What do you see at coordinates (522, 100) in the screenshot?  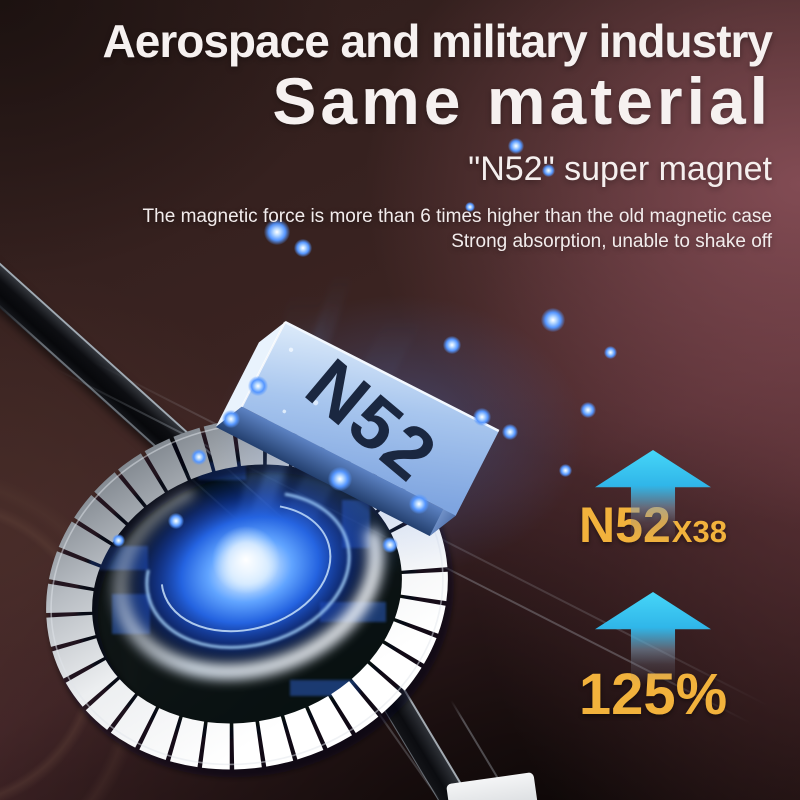 I see `title-line2: Same material` at bounding box center [522, 100].